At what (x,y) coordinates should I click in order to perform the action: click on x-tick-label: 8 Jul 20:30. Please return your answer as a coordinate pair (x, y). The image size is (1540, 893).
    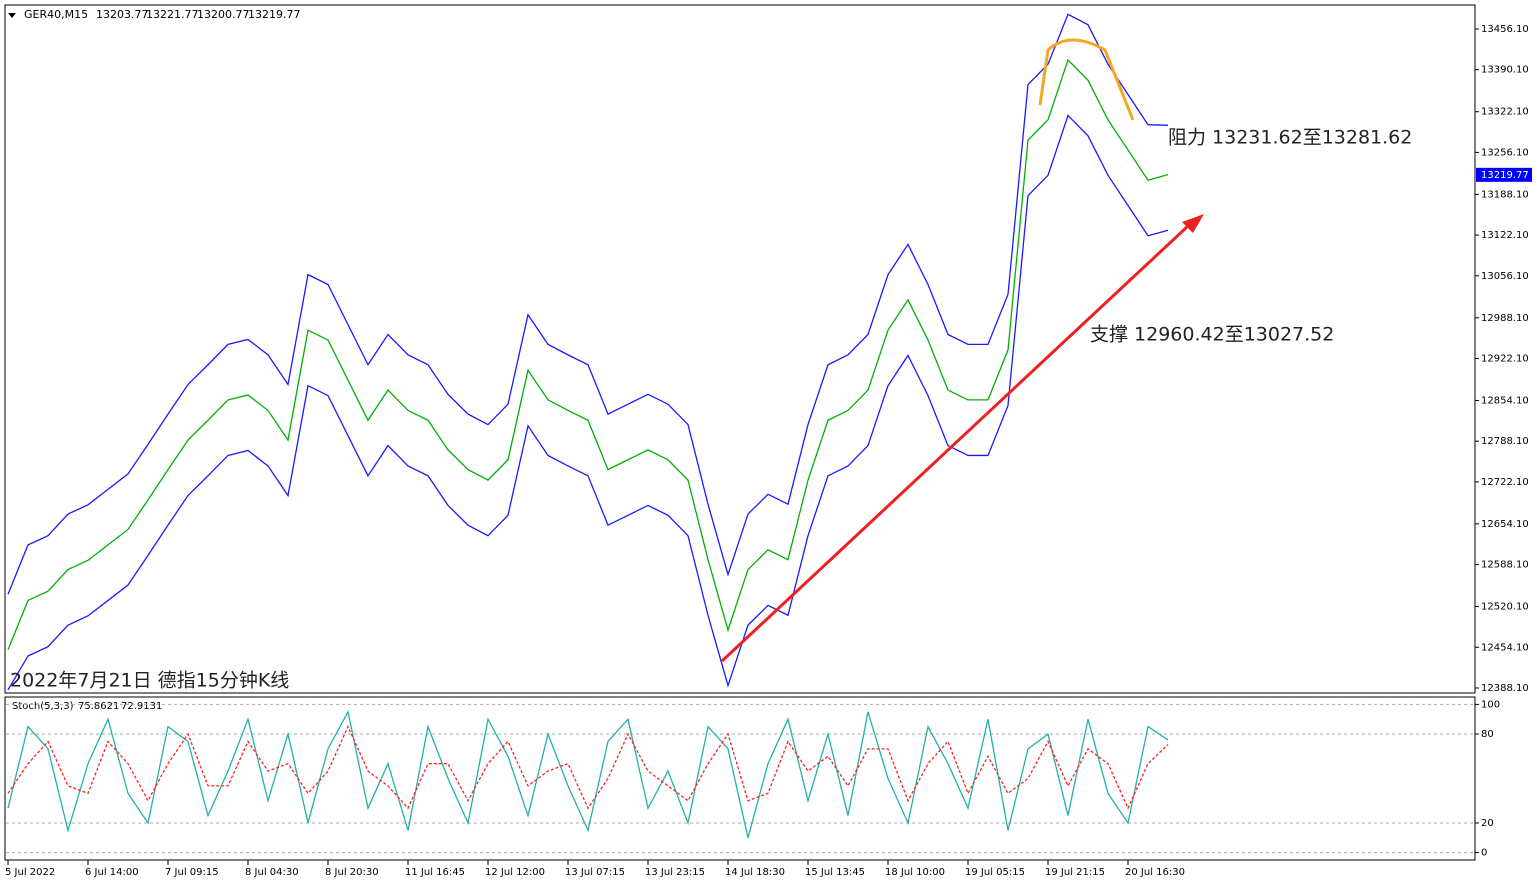
    Looking at the image, I should click on (352, 872).